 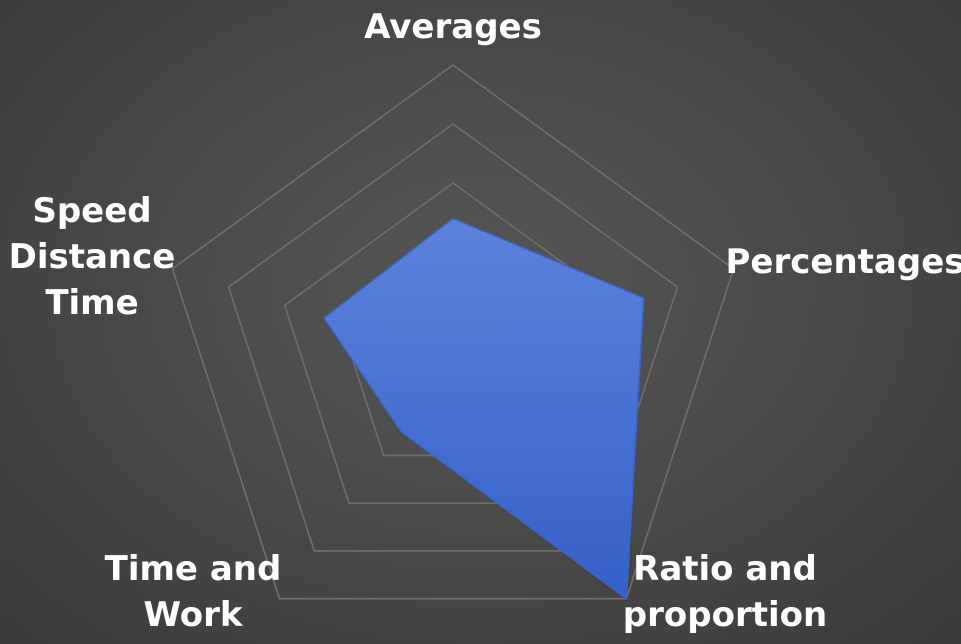 What do you see at coordinates (193, 615) in the screenshot?
I see `axis-label-3-line-1: Work` at bounding box center [193, 615].